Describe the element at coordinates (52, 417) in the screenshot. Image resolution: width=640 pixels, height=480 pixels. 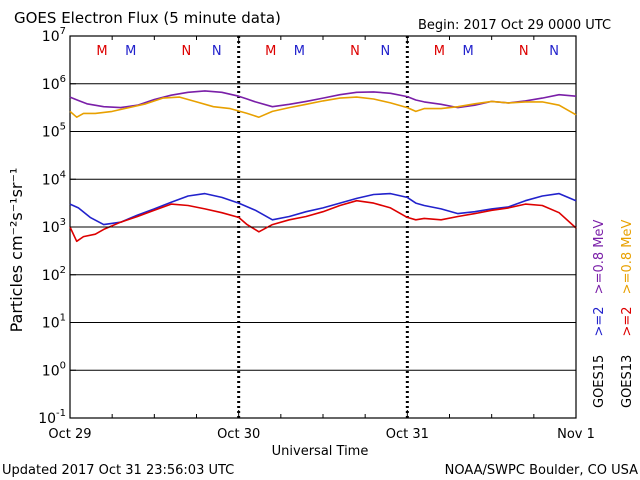
I see `y-tick-label: 10⁻¹` at that location.